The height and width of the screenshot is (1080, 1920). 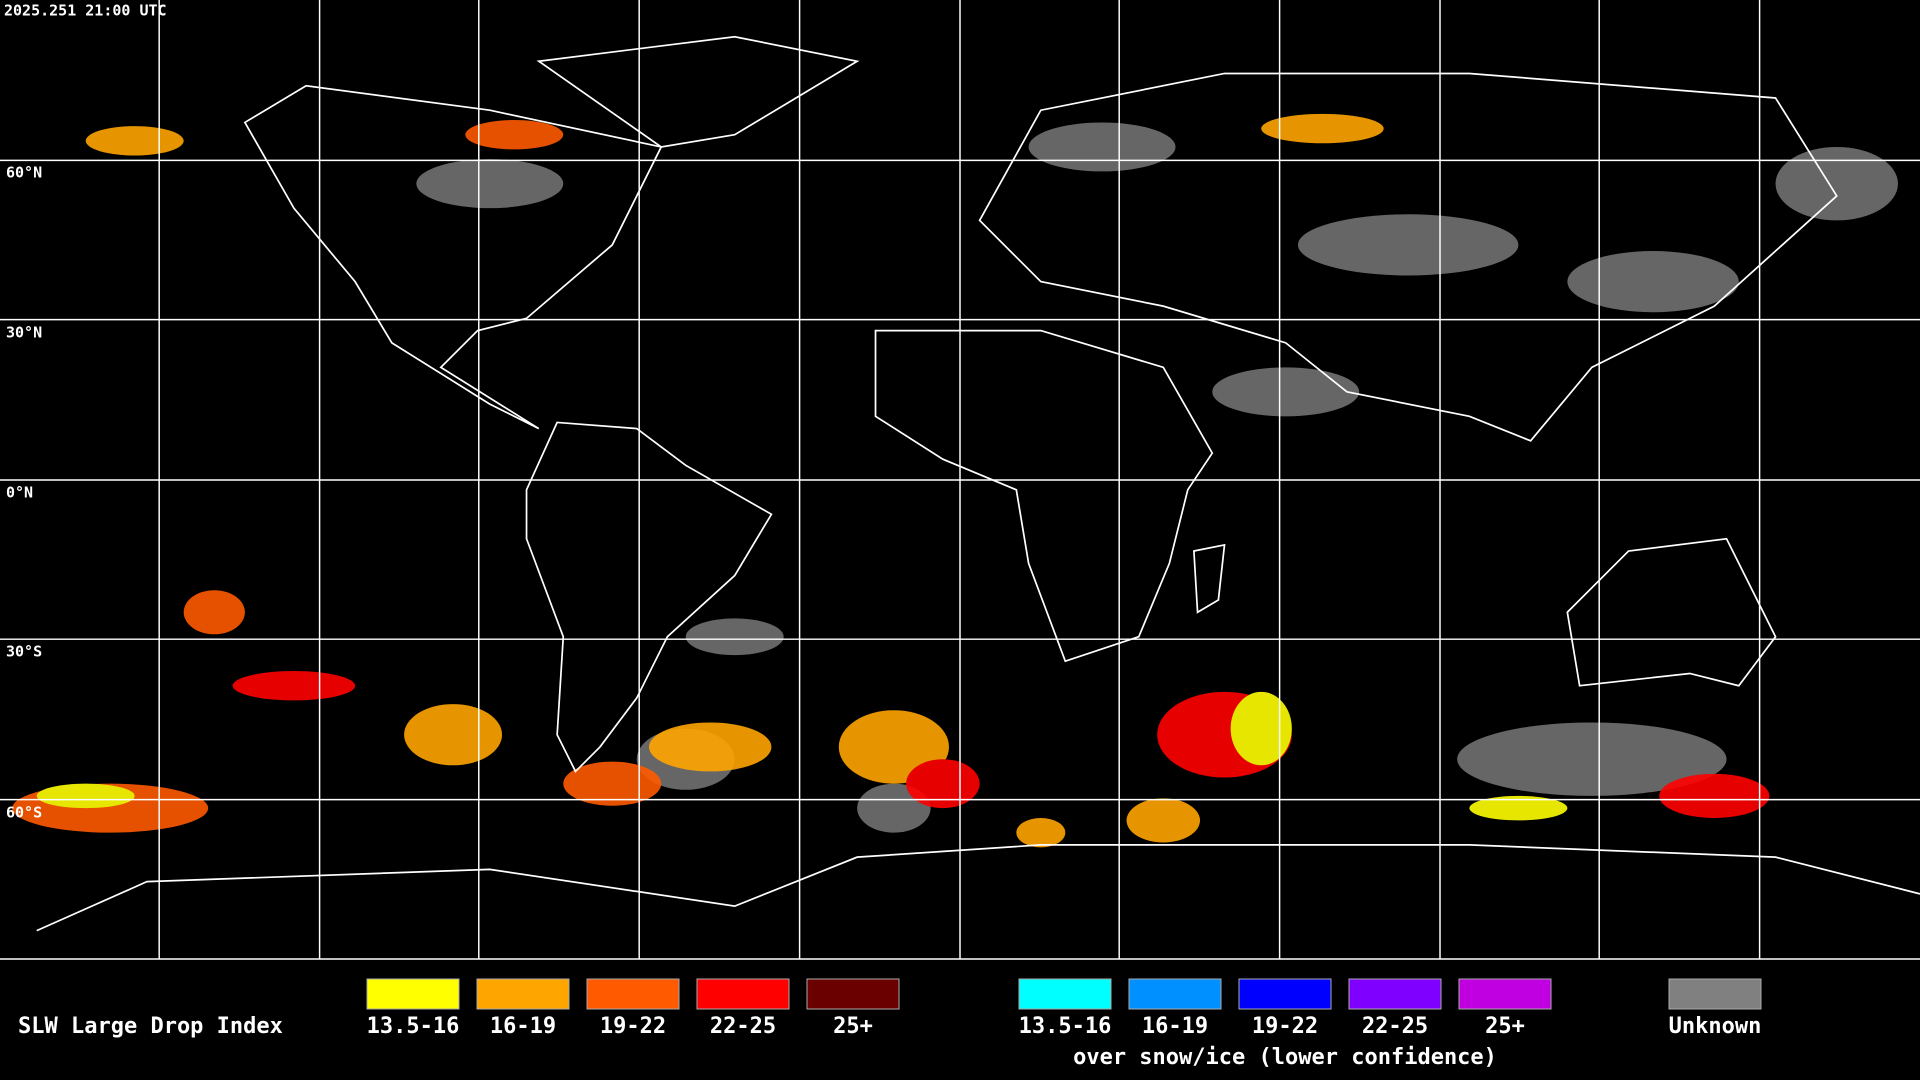 What do you see at coordinates (150, 1026) in the screenshot?
I see `legend-title: SLW Large Drop Index` at bounding box center [150, 1026].